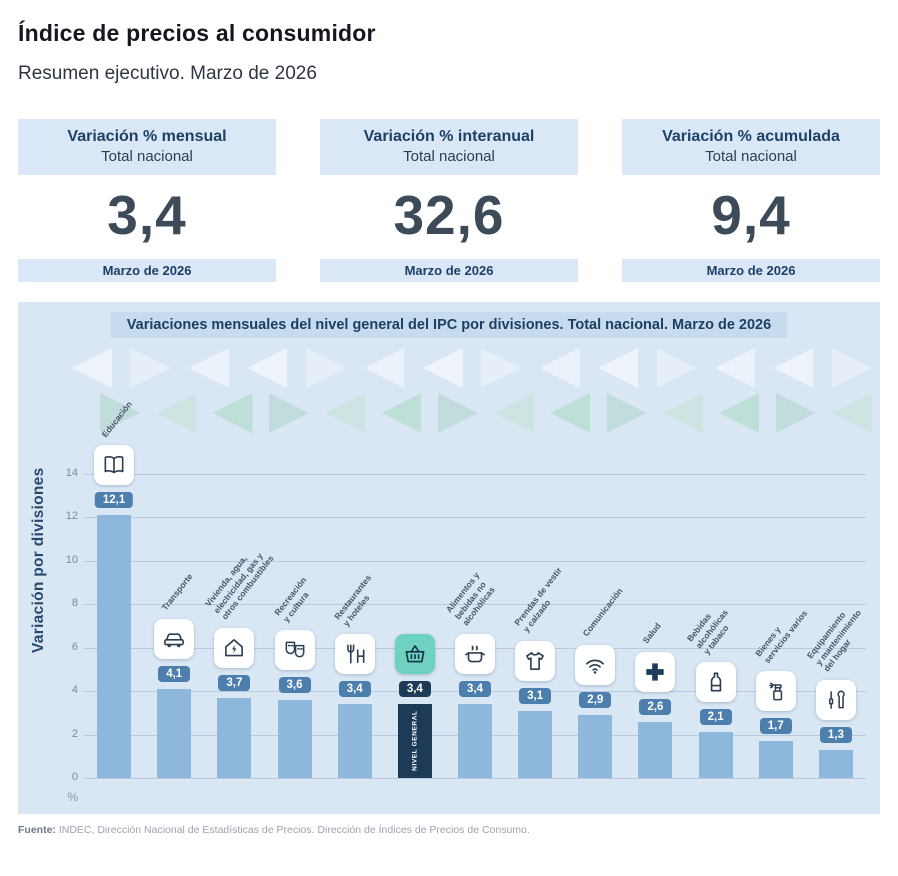  What do you see at coordinates (74, 690) in the screenshot?
I see `y-tick-label: 4` at bounding box center [74, 690].